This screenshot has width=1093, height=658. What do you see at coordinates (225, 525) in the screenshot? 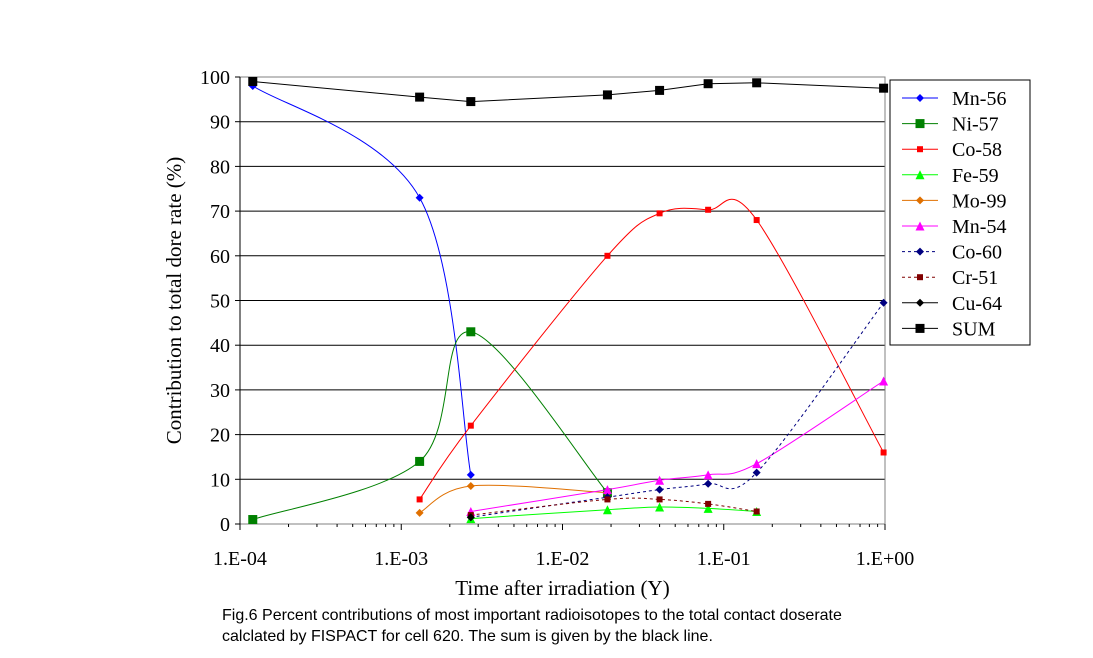
I see `y-tick-label: 0` at bounding box center [225, 525].